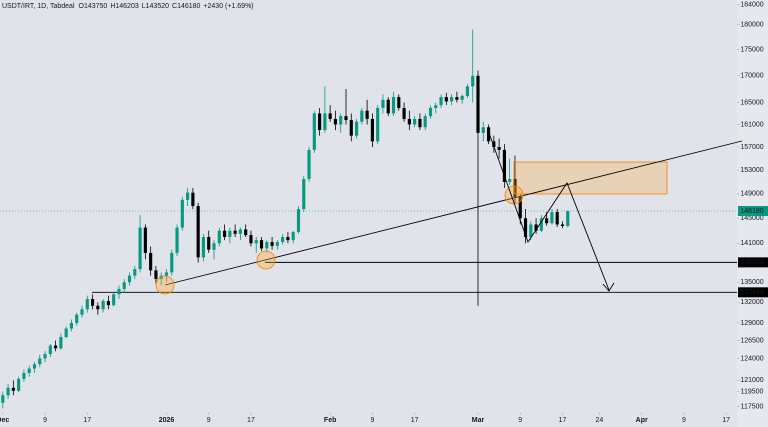 This screenshot has height=427, width=768. I want to click on y-tick-label: 129000, so click(751, 323).